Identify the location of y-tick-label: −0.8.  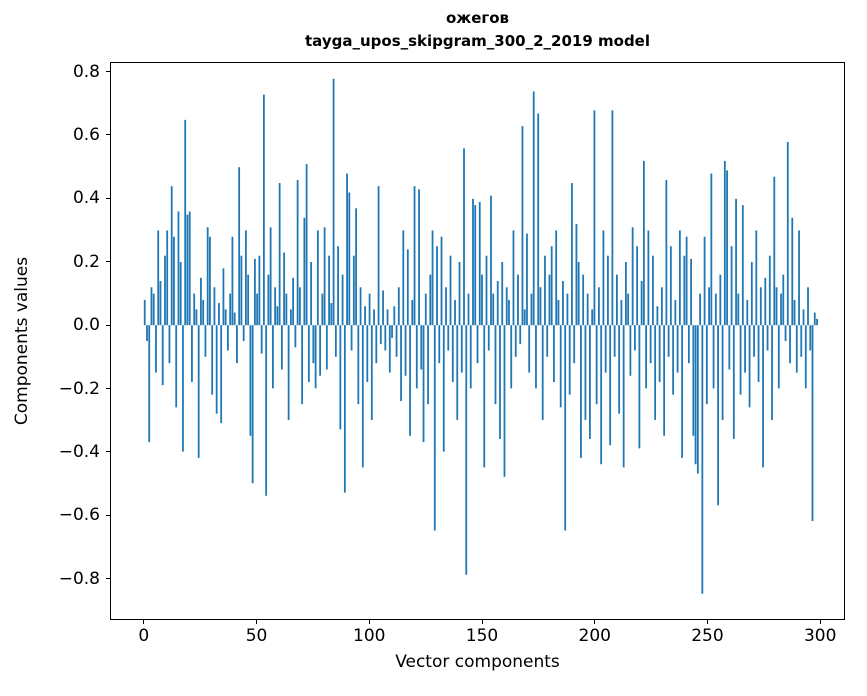
(79, 578).